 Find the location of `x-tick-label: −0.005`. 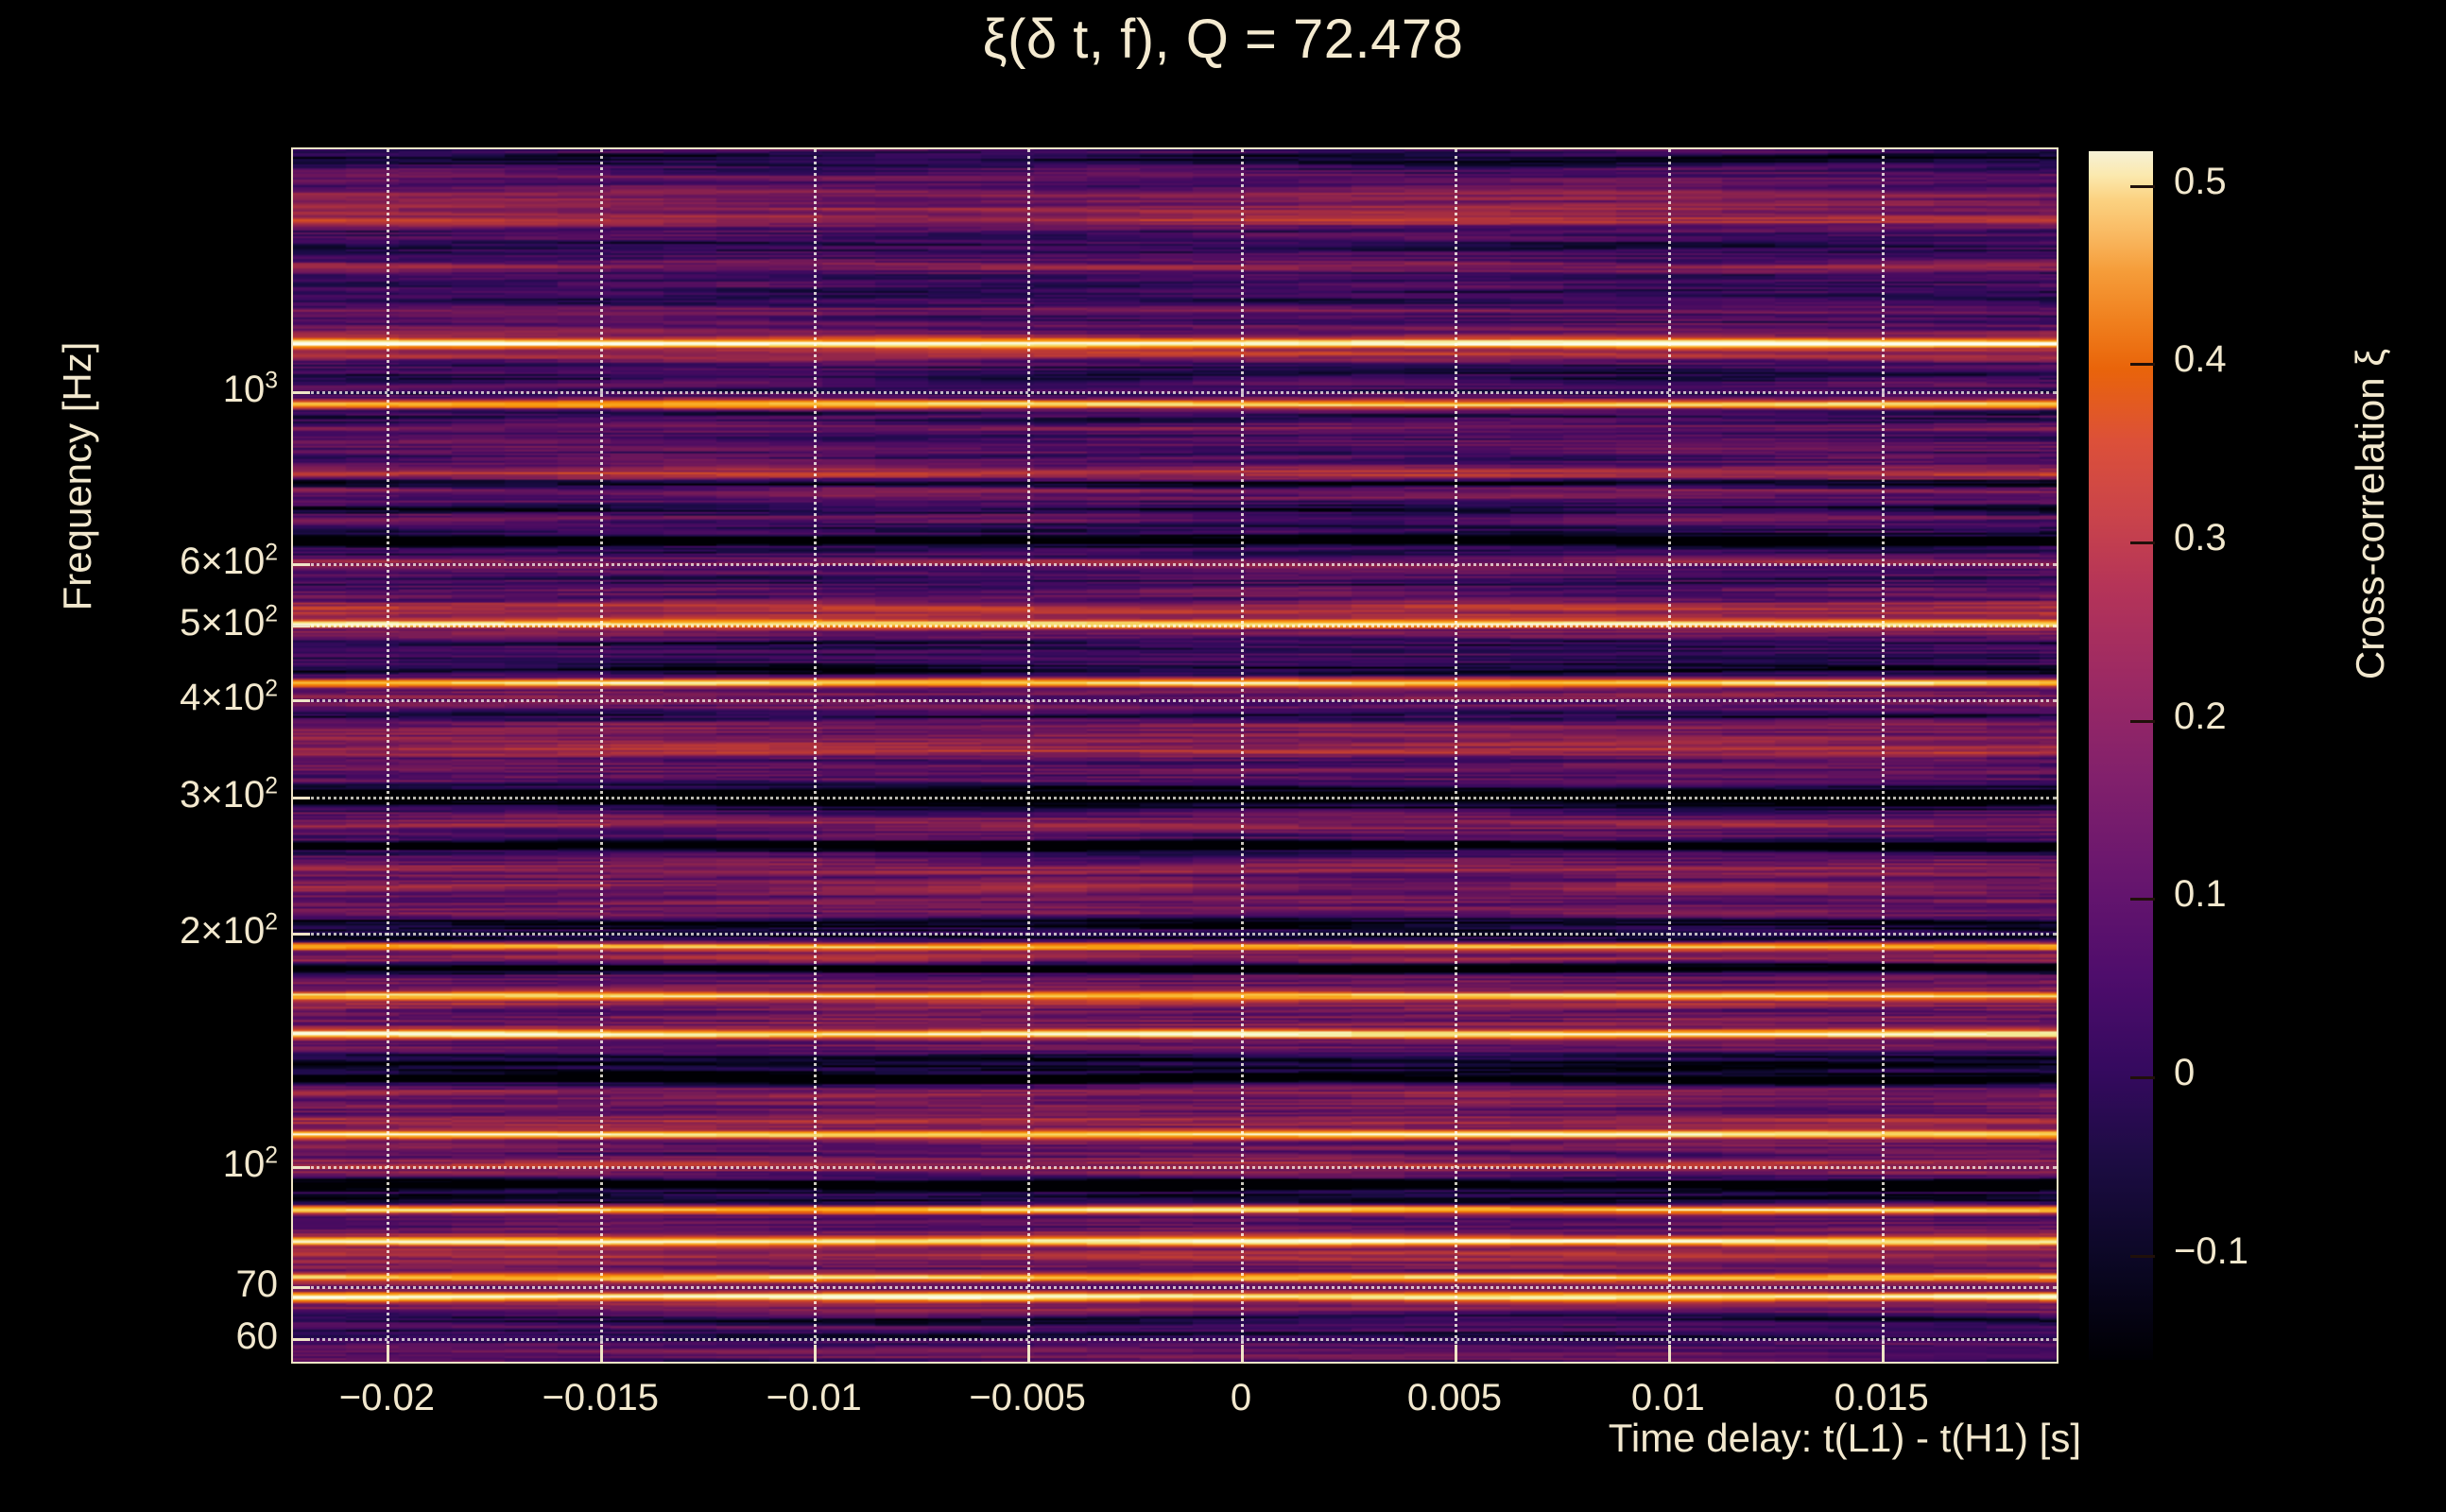

x-tick-label: −0.005 is located at coordinates (1027, 1397).